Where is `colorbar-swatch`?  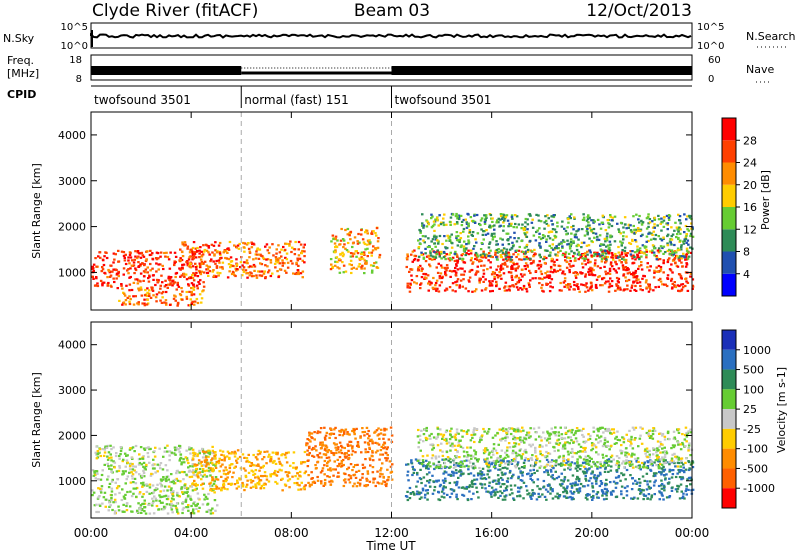
colorbar-swatch is located at coordinates (729, 262).